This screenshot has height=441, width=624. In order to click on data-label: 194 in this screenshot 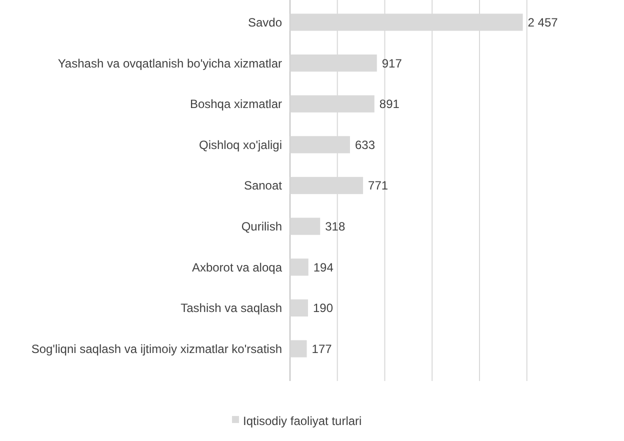, I will do `click(323, 267)`.